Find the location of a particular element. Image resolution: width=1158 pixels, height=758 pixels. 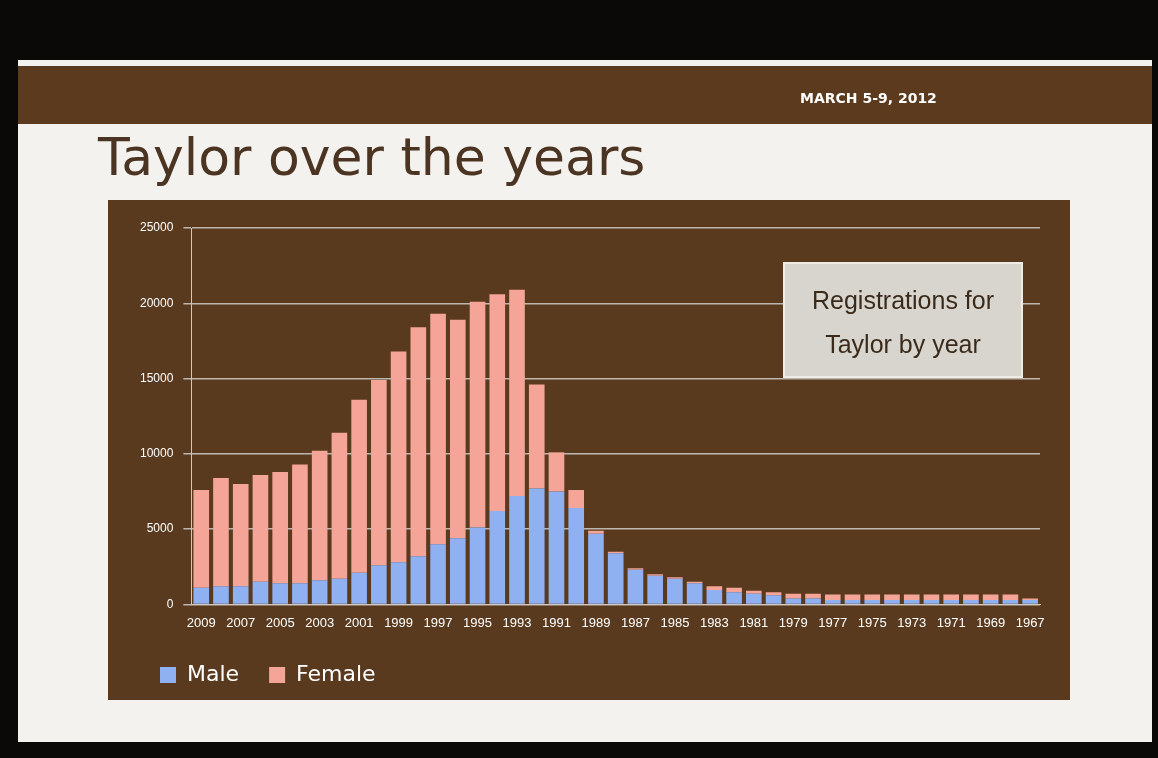

x-tick-label: 1997 is located at coordinates (438, 622).